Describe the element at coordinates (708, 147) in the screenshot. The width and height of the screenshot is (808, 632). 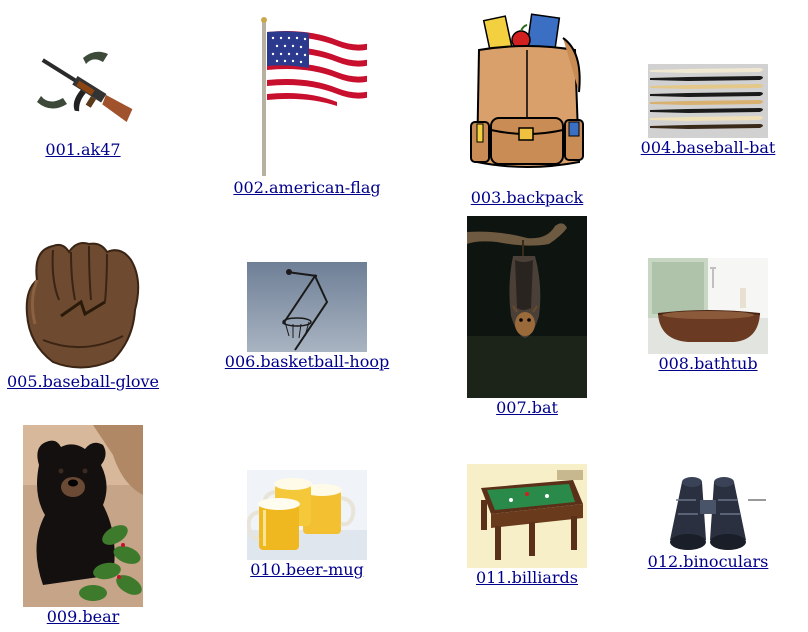
I see `caption-baseball-bat: 004.baseball-bat` at that location.